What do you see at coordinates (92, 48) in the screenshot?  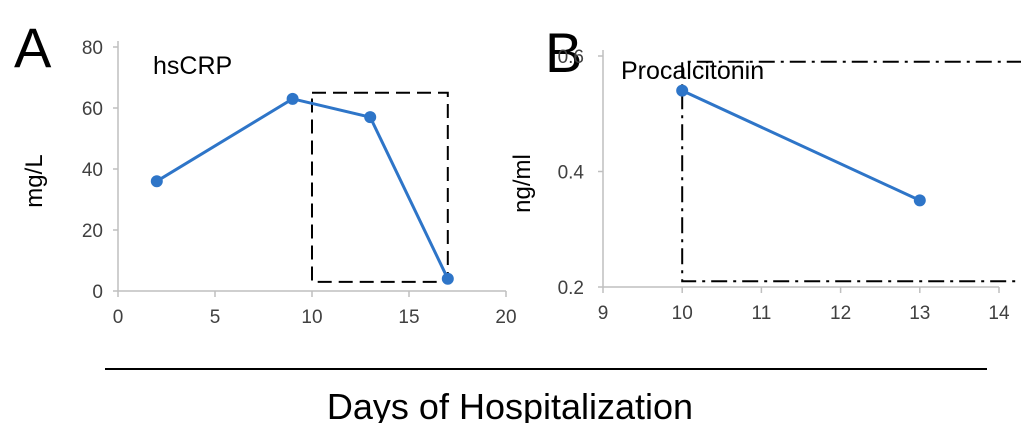 I see `y-tick-label: 80` at bounding box center [92, 48].